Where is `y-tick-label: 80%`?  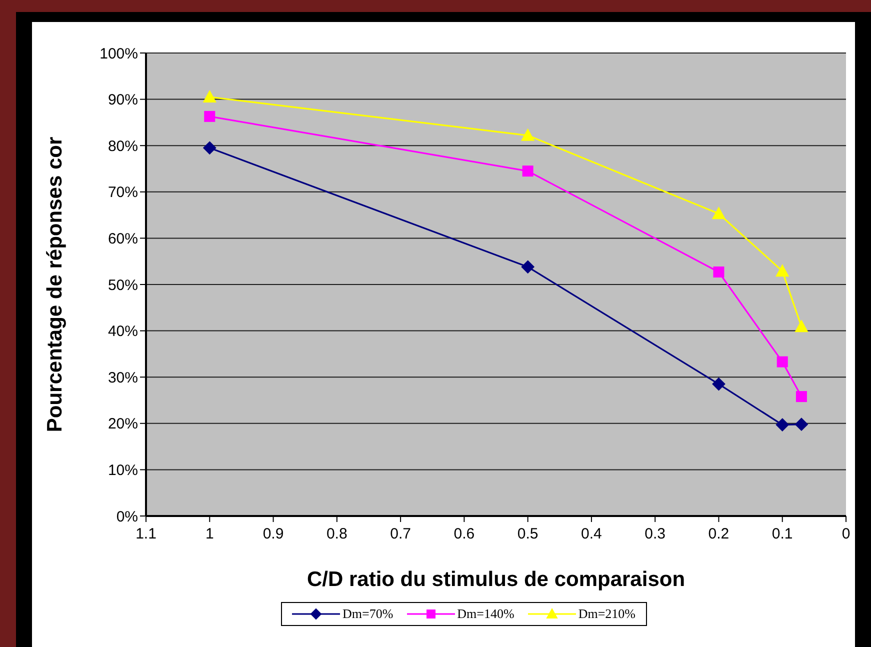
y-tick-label: 80% is located at coordinates (123, 146).